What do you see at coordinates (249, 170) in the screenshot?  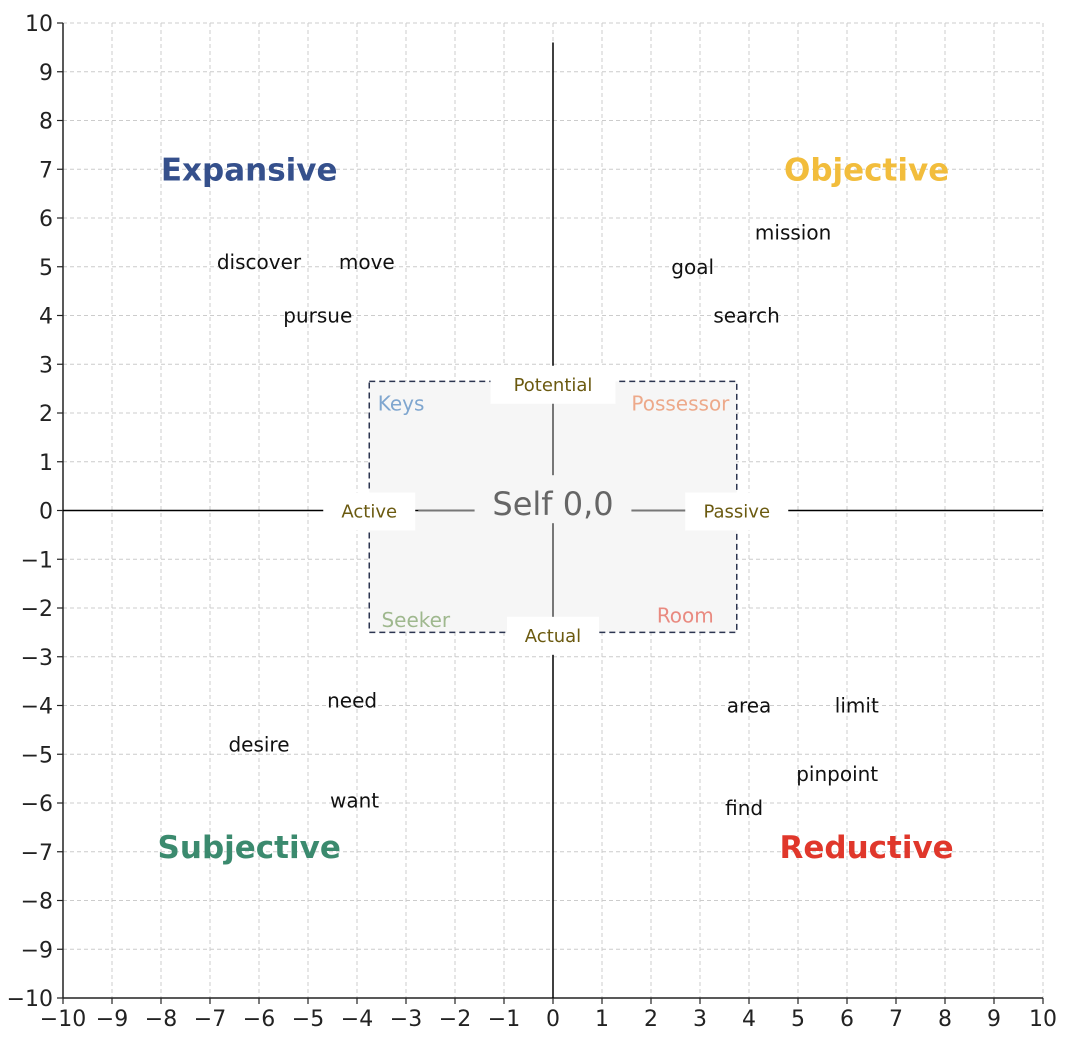 I see `quadrant-title: Expansive` at bounding box center [249, 170].